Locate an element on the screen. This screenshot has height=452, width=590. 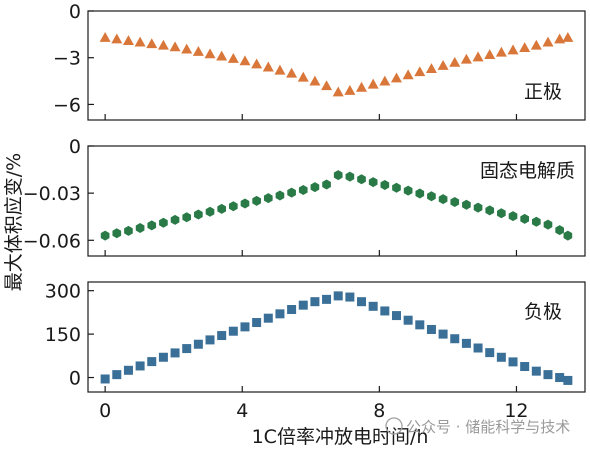
series-label: 固态电解质 is located at coordinates (527, 171).